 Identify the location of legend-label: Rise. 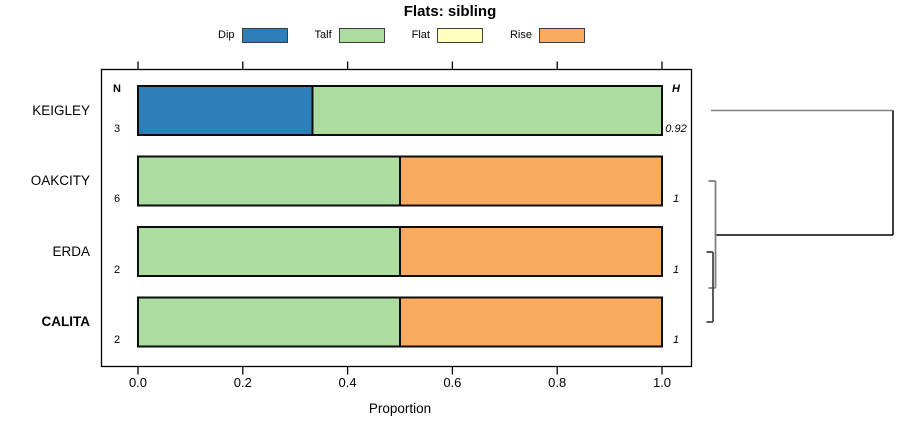
(520, 35).